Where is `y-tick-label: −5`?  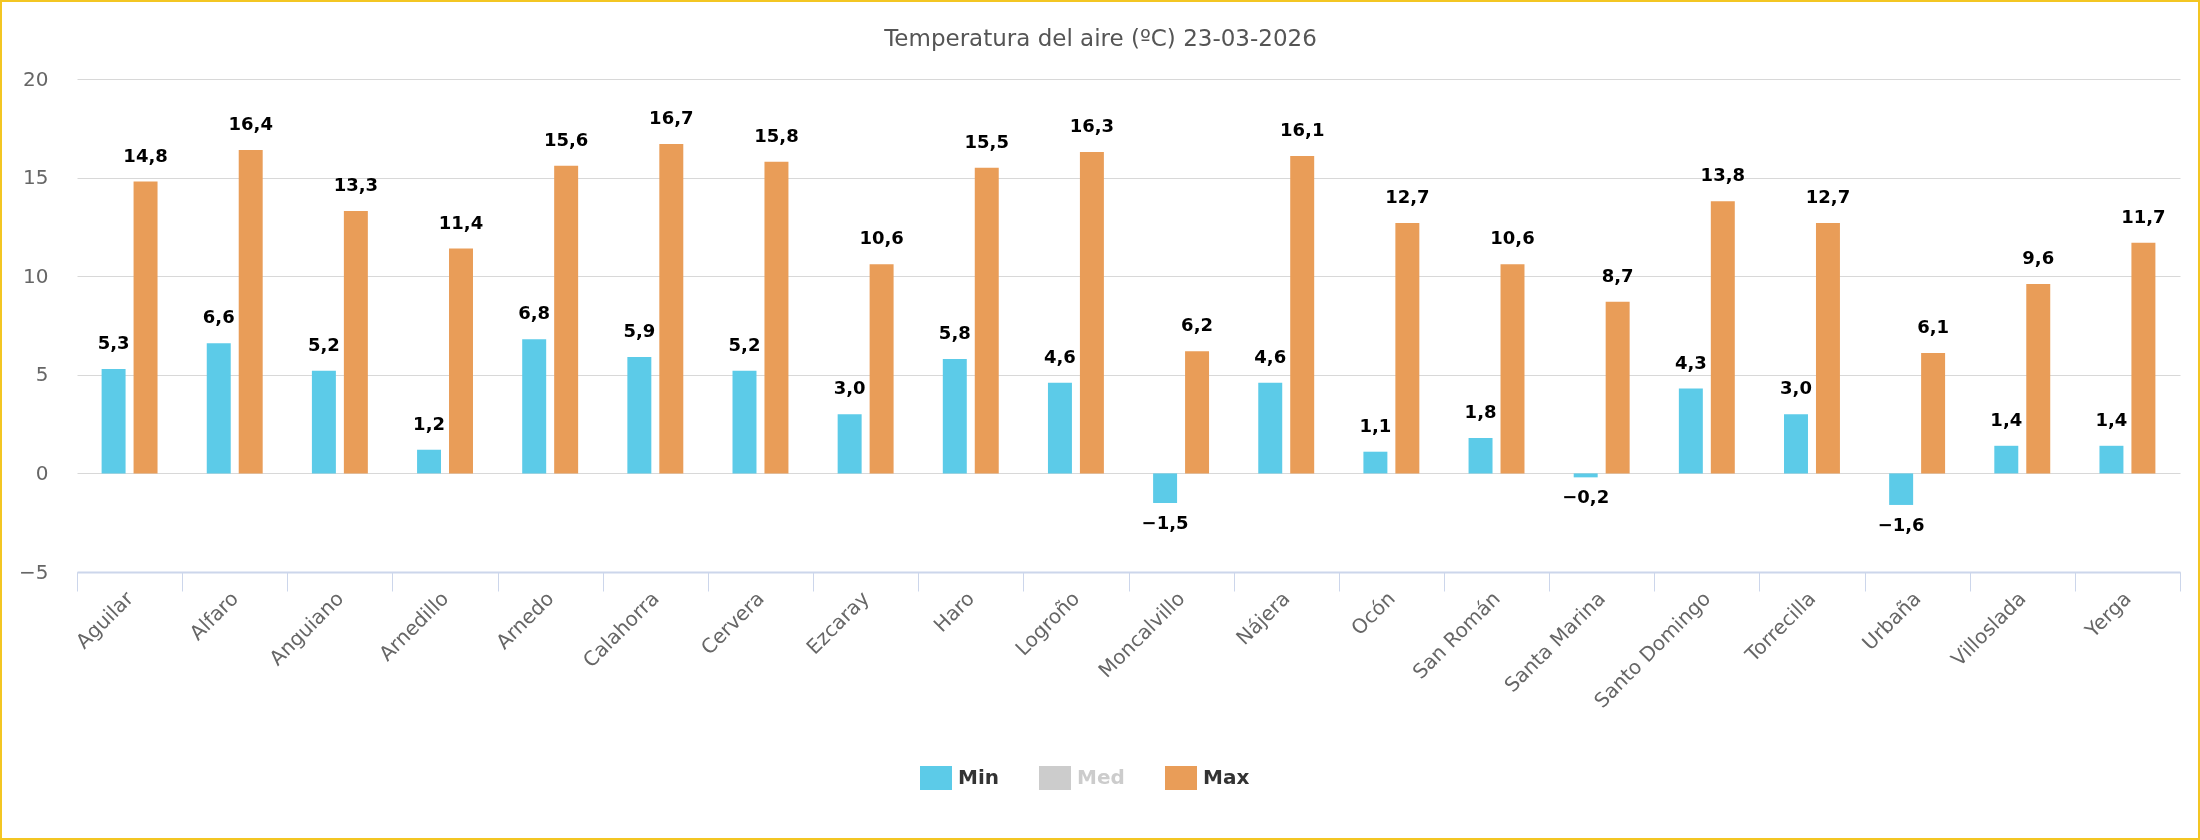
y-tick-label: −5 is located at coordinates (34, 571).